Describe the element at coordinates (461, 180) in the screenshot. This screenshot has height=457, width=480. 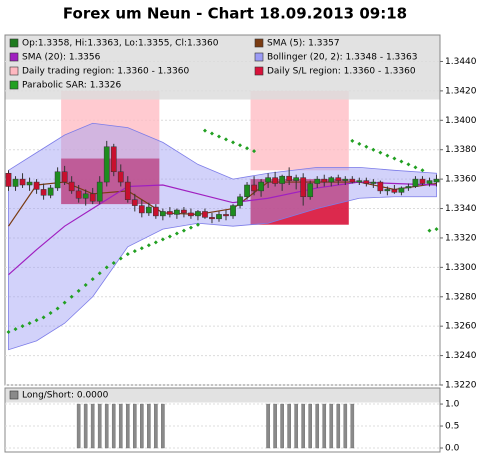
I see `y-tick-label: 1.3360` at that location.